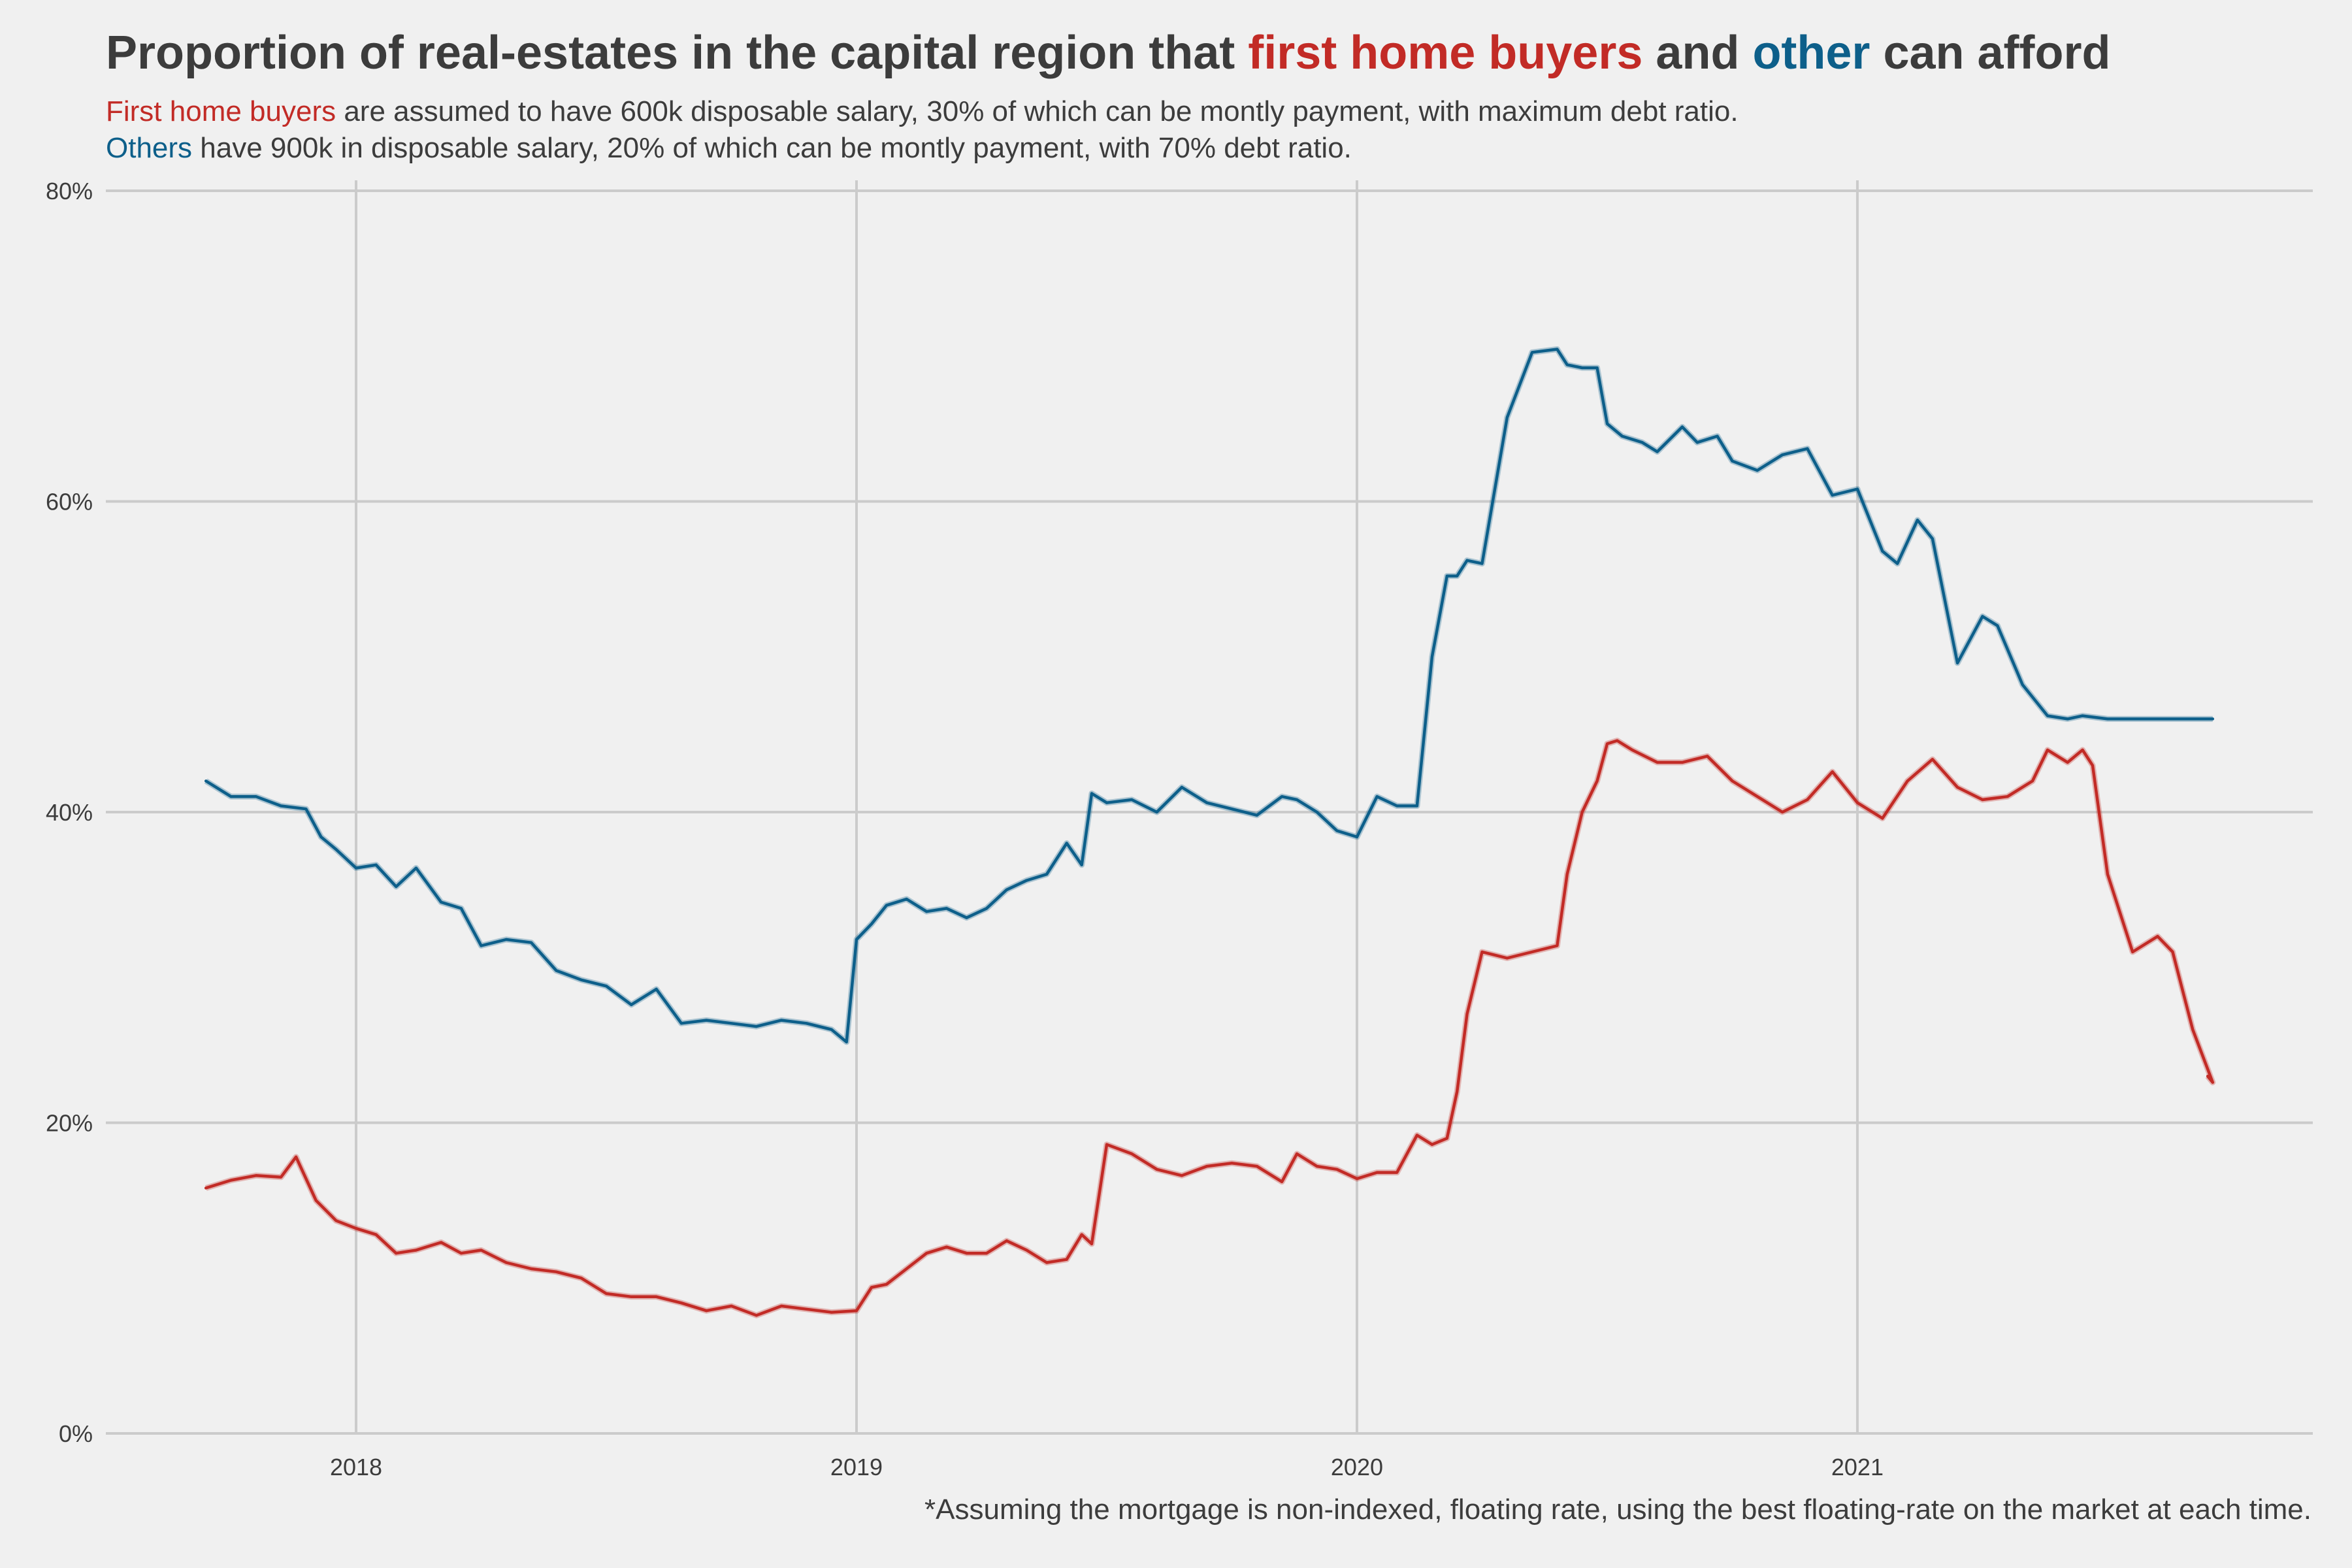  I want to click on x-tick-label: 2019, so click(856, 1467).